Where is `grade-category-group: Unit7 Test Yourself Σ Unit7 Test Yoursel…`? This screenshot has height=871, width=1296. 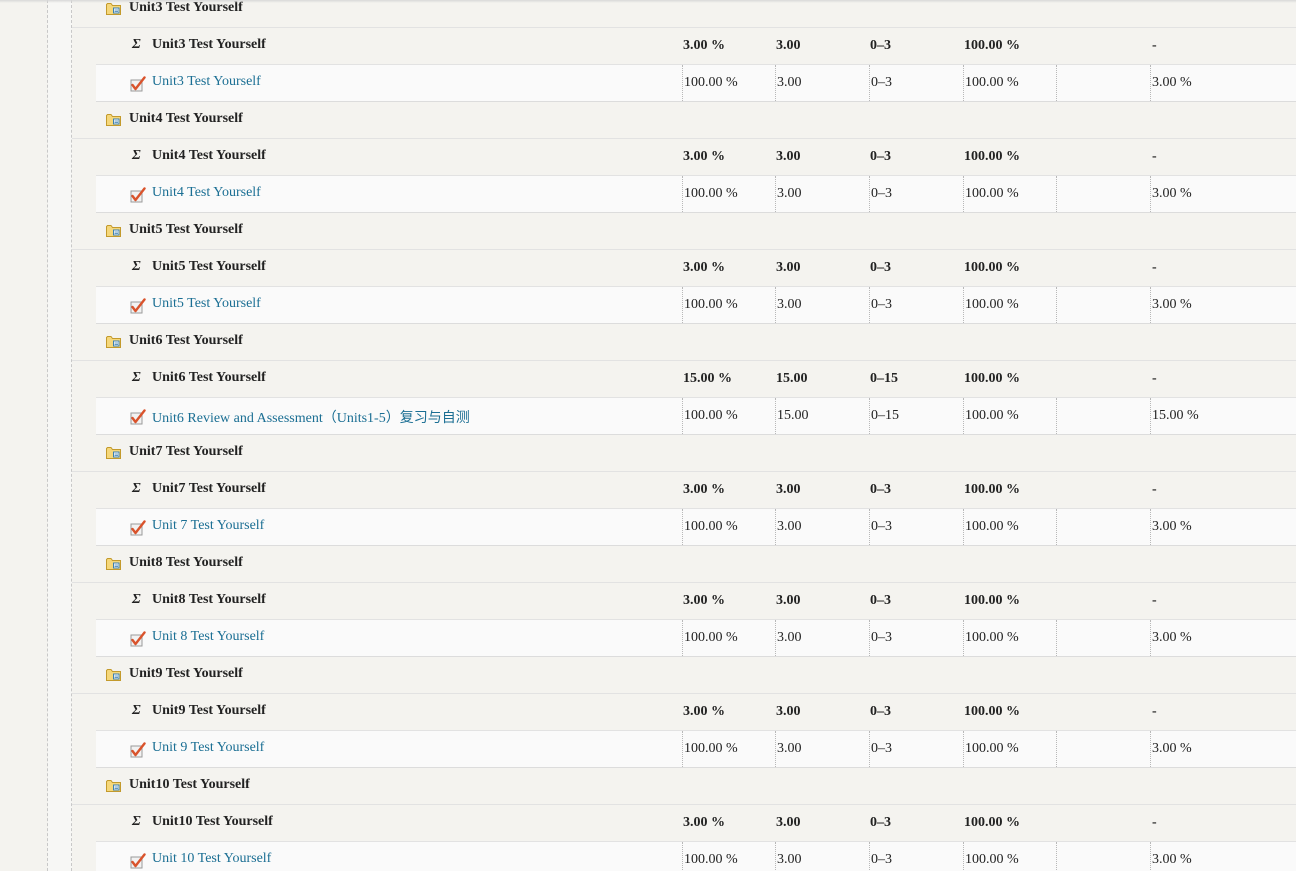
grade-category-group: Unit7 Test Yourself Σ Unit7 Test Yoursel… is located at coordinates (684, 490).